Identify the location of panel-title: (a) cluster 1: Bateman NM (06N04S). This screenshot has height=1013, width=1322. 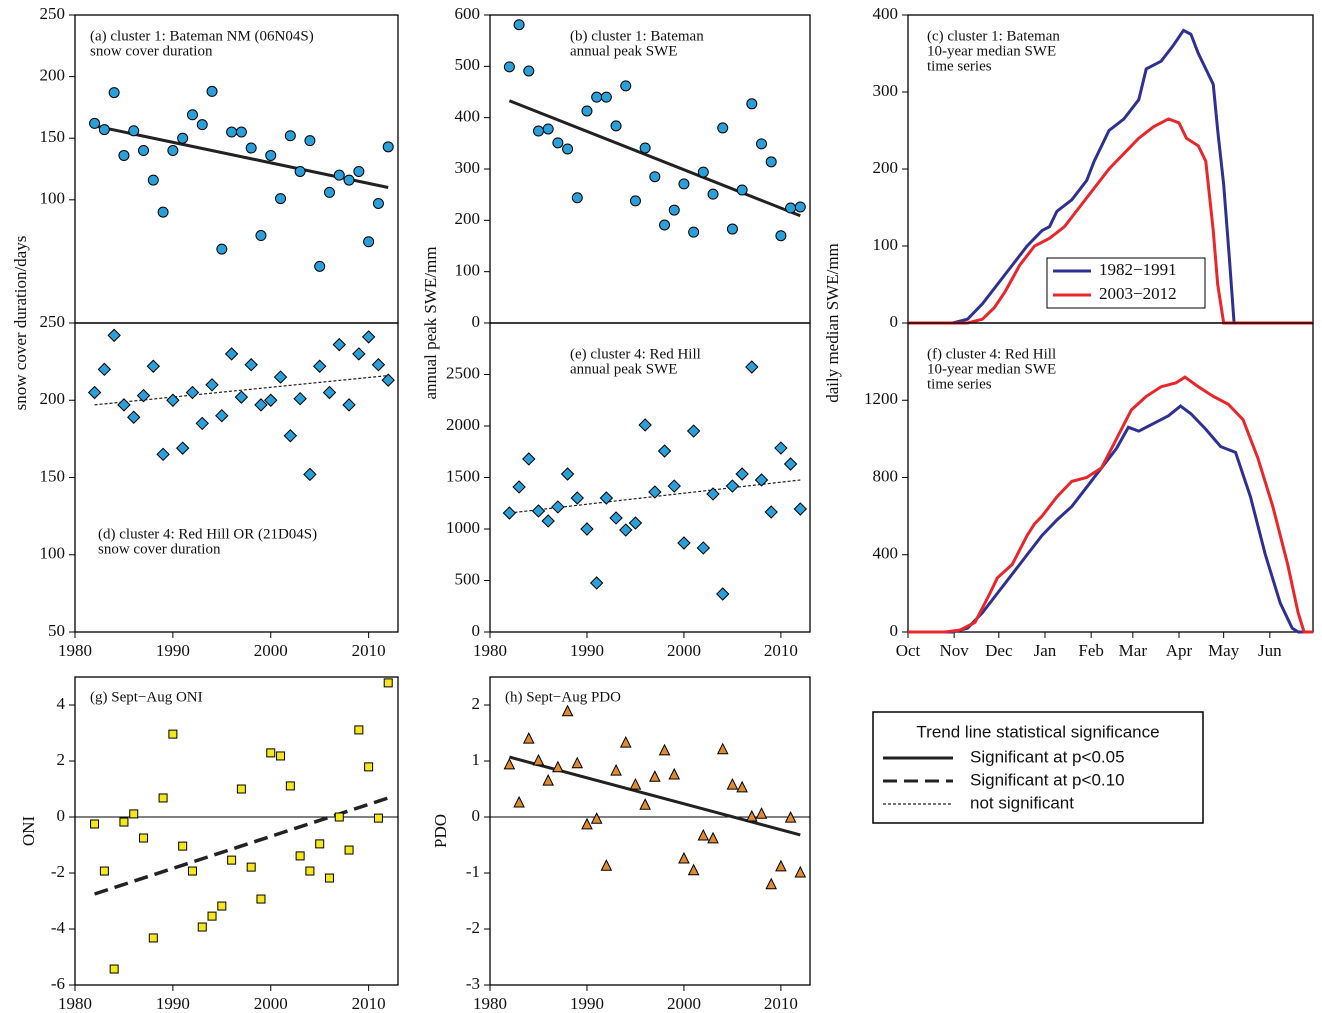
(202, 36).